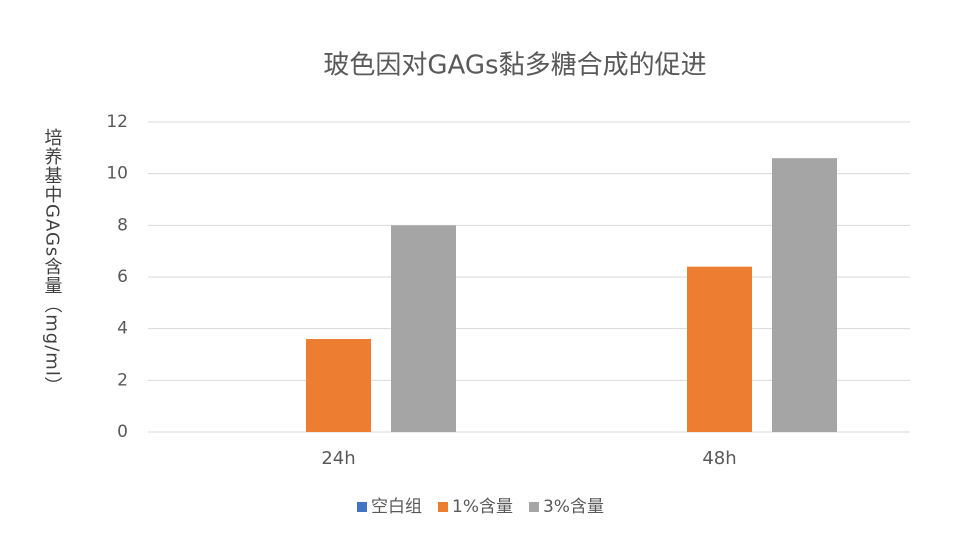 The height and width of the screenshot is (541, 957). What do you see at coordinates (719, 458) in the screenshot?
I see `x-tick-label: 48h` at bounding box center [719, 458].